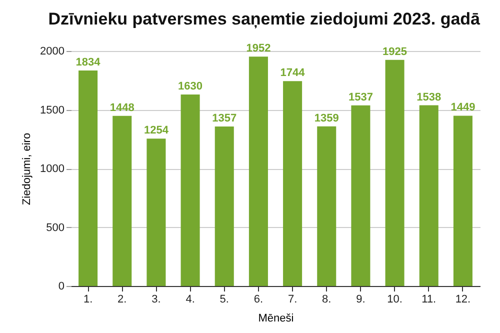 The height and width of the screenshot is (333, 500). I want to click on x-axis-title: Mēneši, so click(276, 318).